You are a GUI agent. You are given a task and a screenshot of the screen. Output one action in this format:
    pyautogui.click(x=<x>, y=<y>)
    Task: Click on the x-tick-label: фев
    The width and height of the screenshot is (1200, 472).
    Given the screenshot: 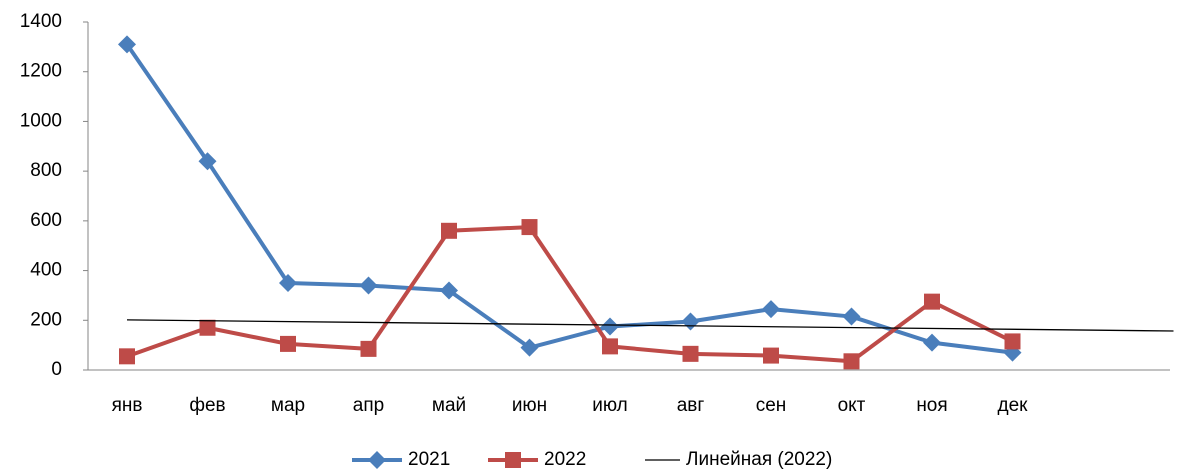 What is the action you would take?
    pyautogui.click(x=207, y=405)
    